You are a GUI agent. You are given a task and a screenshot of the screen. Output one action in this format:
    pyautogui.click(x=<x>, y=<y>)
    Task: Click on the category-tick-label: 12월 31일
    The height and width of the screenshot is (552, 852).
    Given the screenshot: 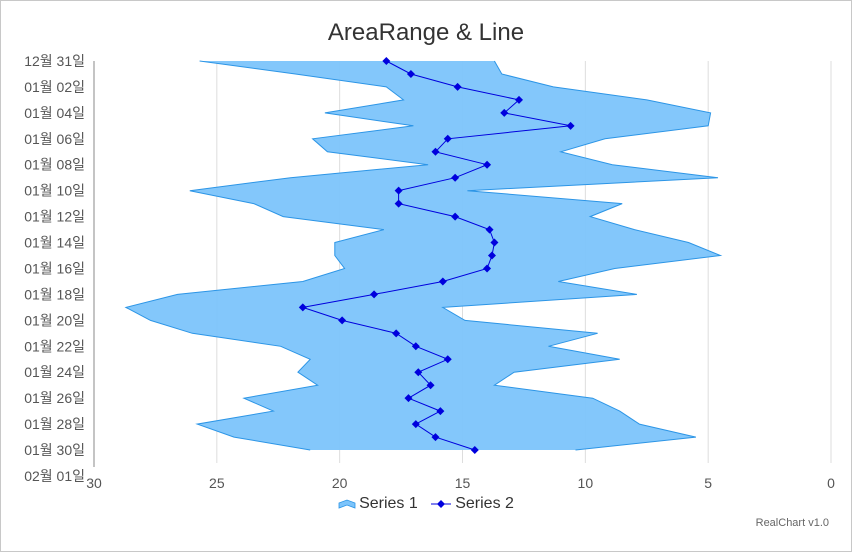 What is the action you would take?
    pyautogui.click(x=54, y=61)
    